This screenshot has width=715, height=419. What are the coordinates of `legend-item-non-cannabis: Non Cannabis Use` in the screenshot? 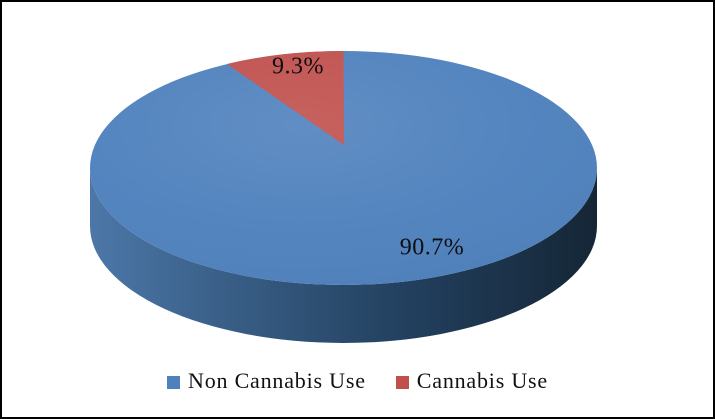 It's located at (266, 381).